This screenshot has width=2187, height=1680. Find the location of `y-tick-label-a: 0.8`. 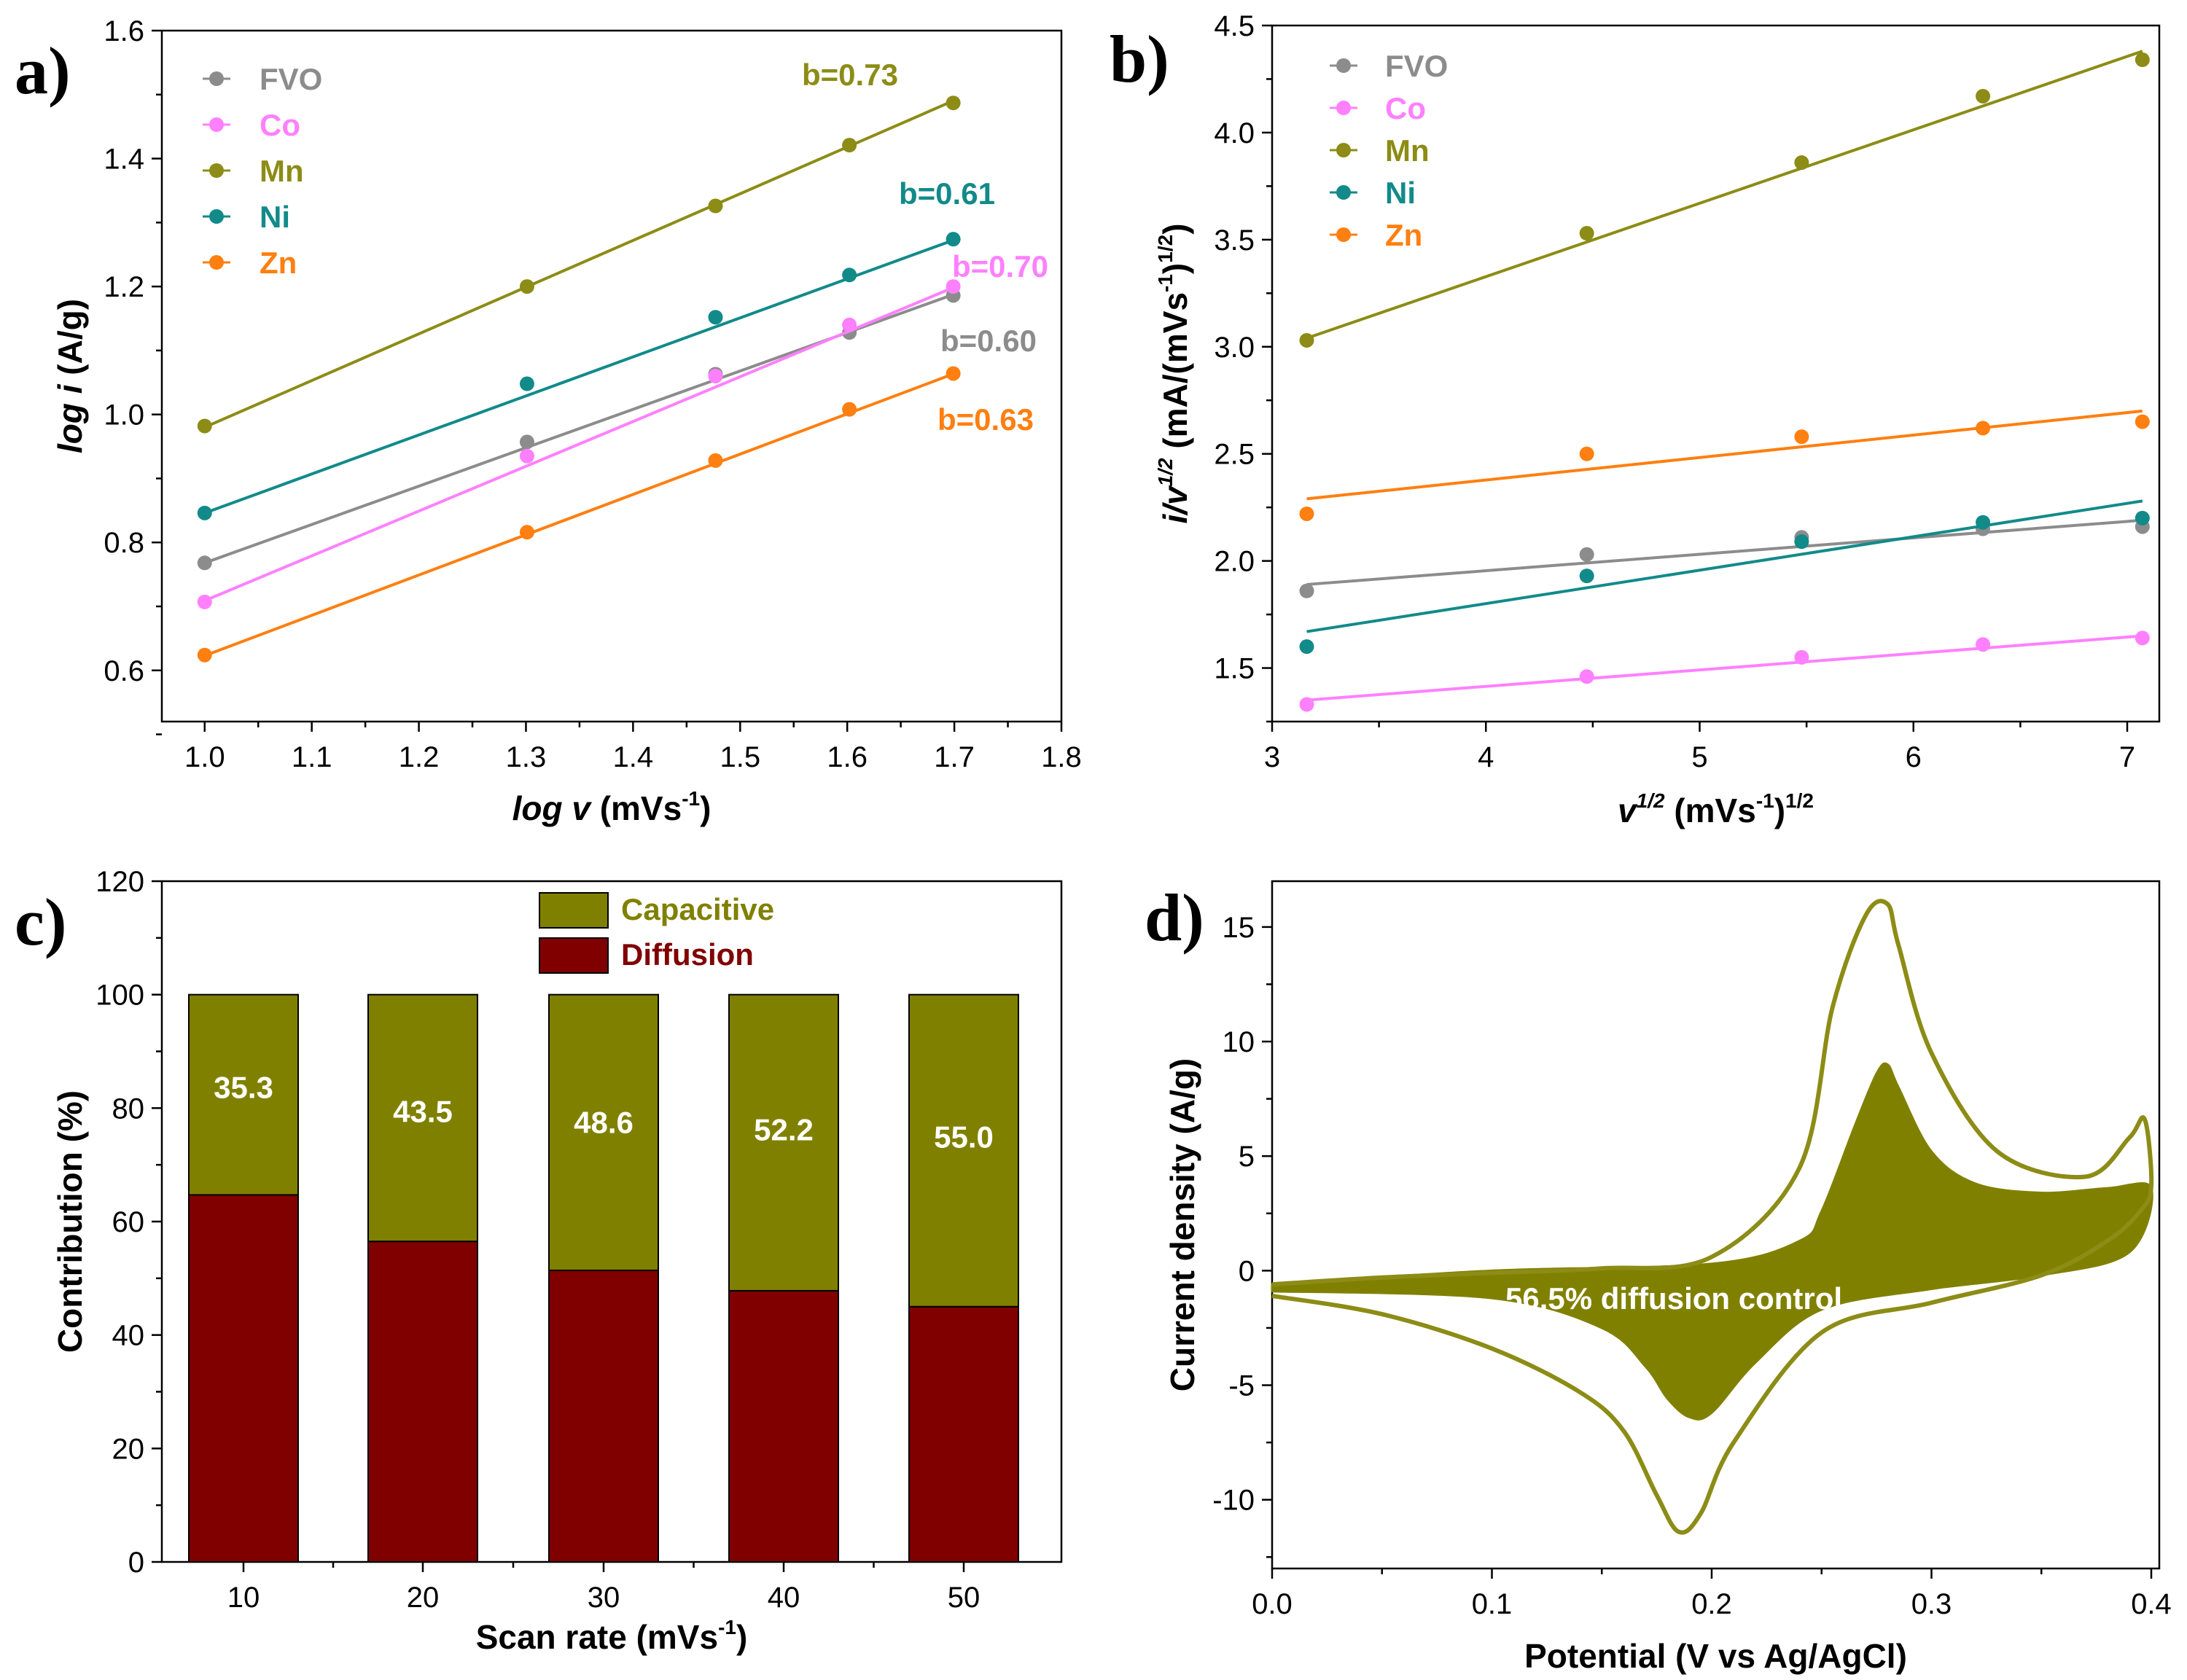

y-tick-label-a: 0.8 is located at coordinates (124, 543).